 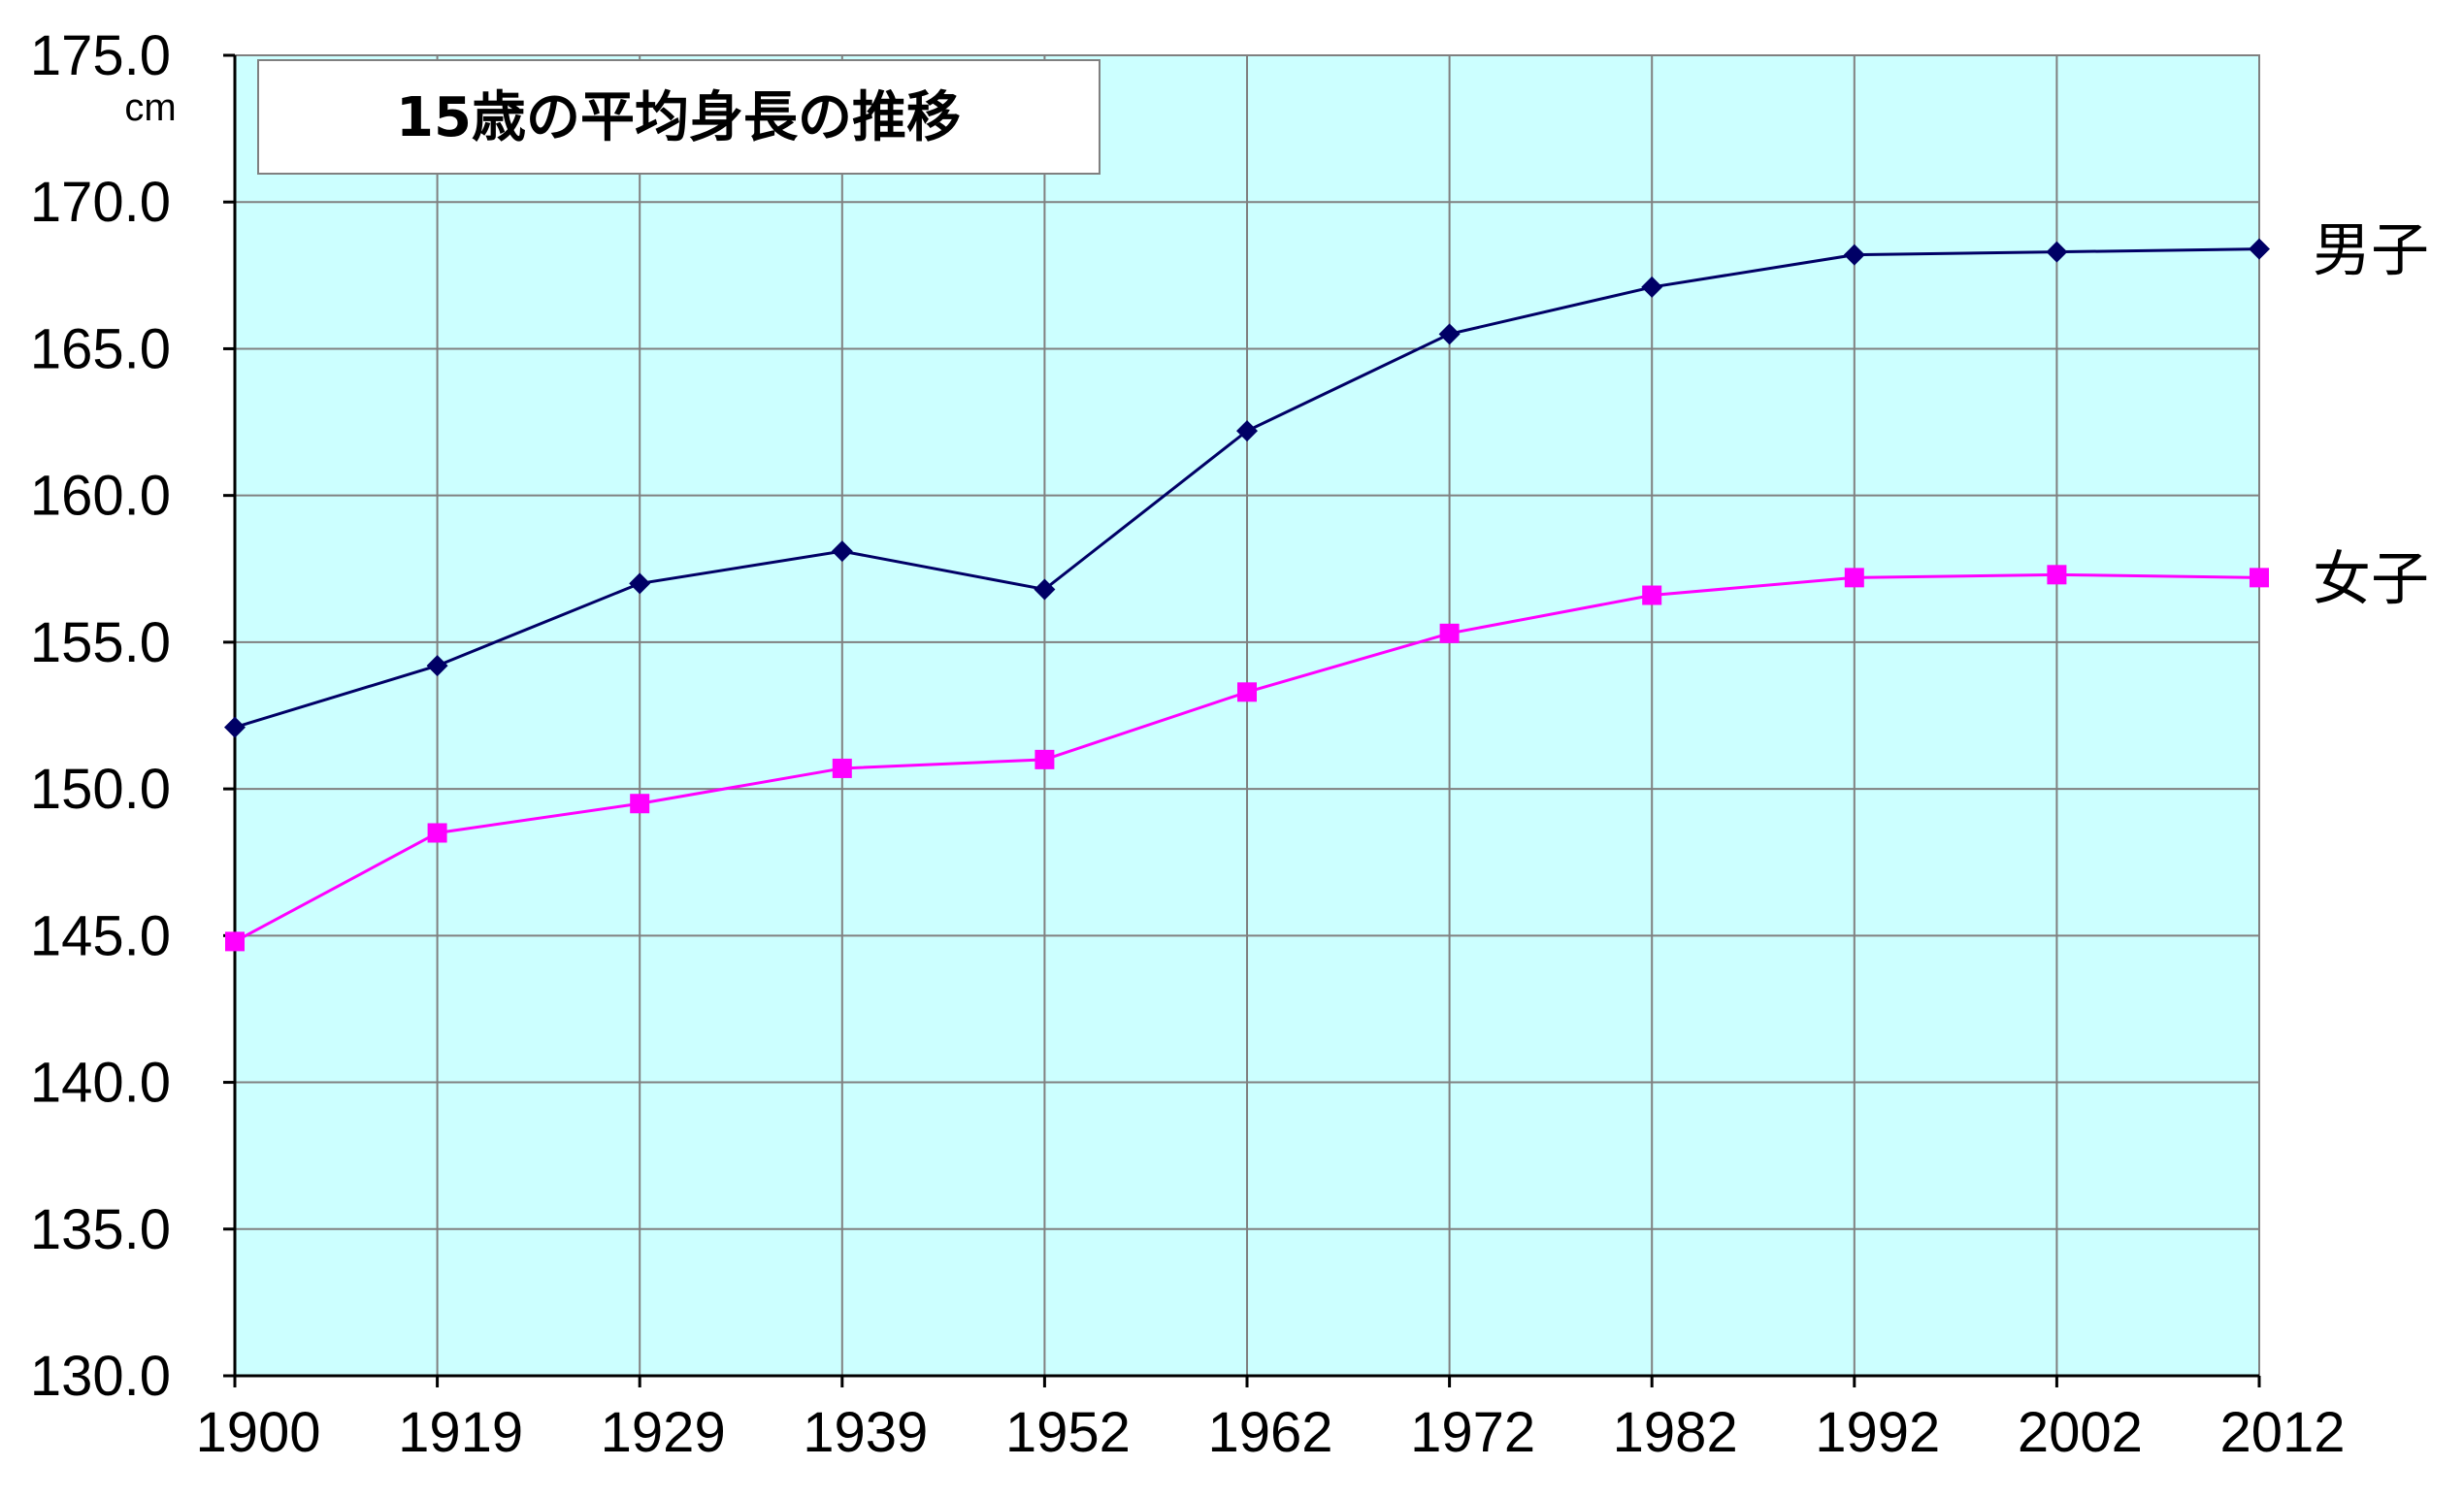 I want to click on y-tick-label: 135.0, so click(x=101, y=1229).